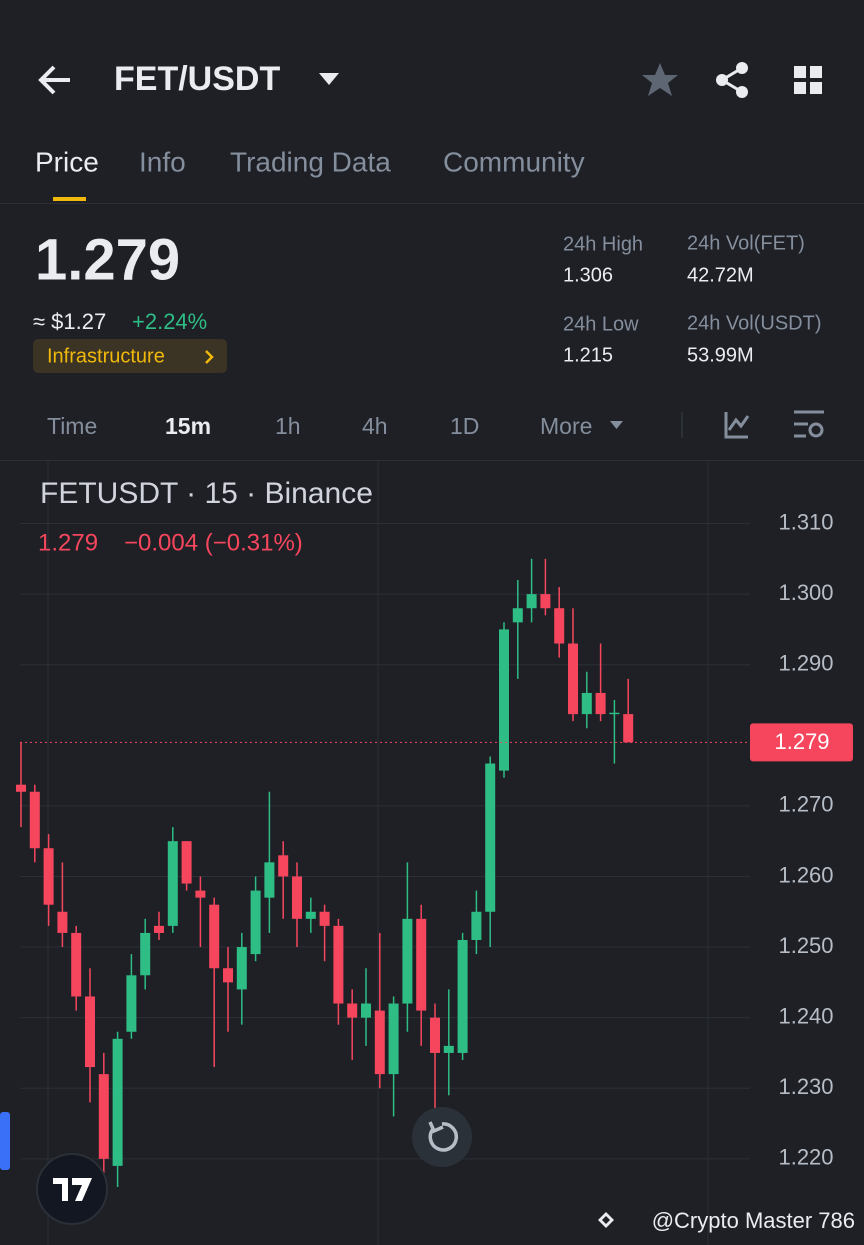 This screenshot has width=864, height=1245. Describe the element at coordinates (603, 244) in the screenshot. I see `stat-label: 24h High` at that location.